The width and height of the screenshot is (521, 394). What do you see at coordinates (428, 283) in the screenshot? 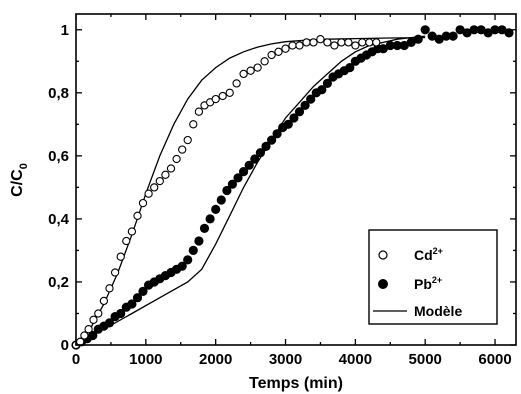
I see `legend-label-pb: Pb2+` at bounding box center [428, 283].